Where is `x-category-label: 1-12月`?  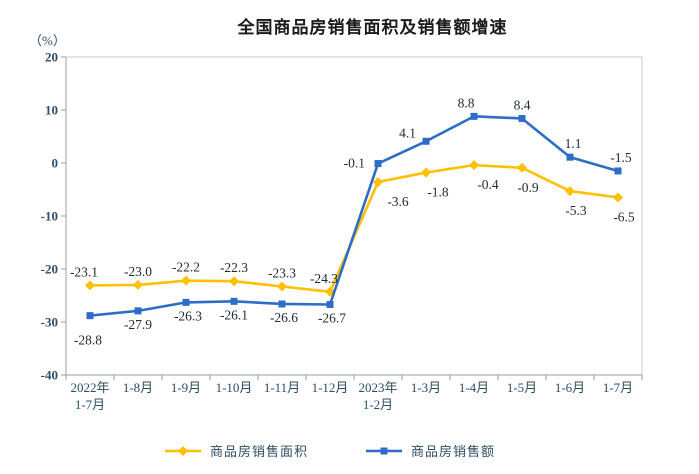 x-category-label: 1-12月 is located at coordinates (330, 387).